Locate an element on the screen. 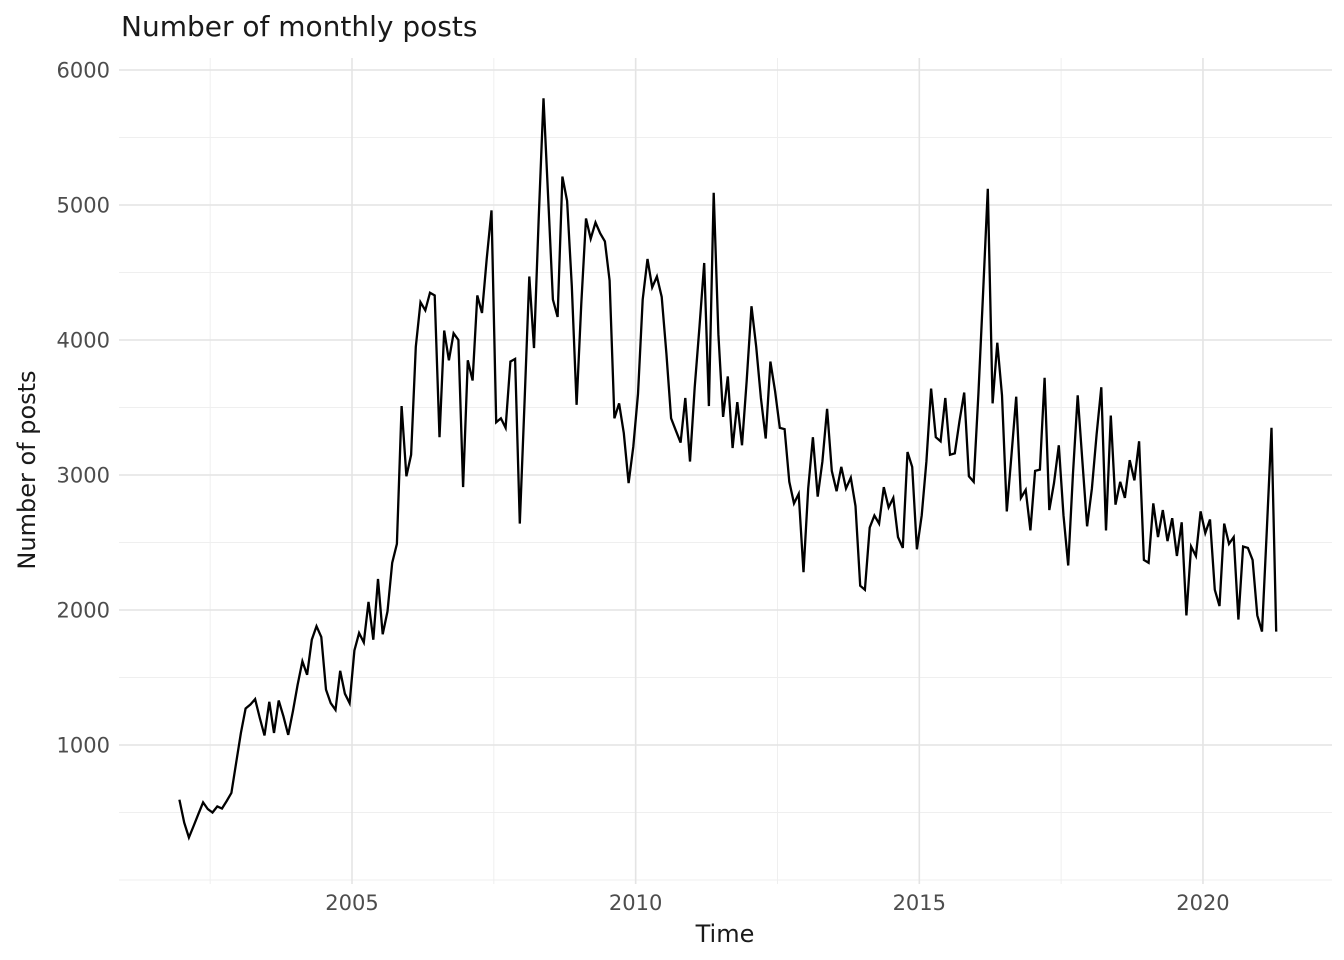 The image size is (1344, 960). x-axis-title: Time is located at coordinates (725, 934).